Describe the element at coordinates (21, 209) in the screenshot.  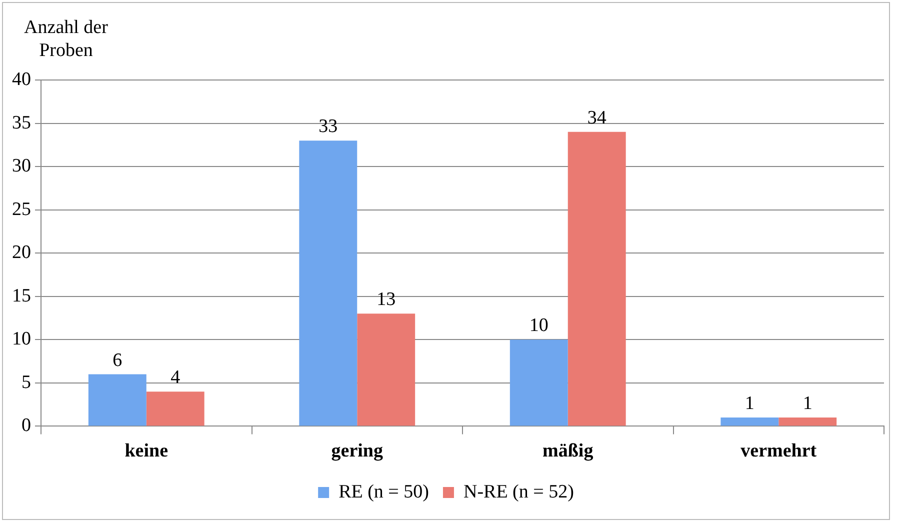
I see `y-tick-label: 25` at that location.